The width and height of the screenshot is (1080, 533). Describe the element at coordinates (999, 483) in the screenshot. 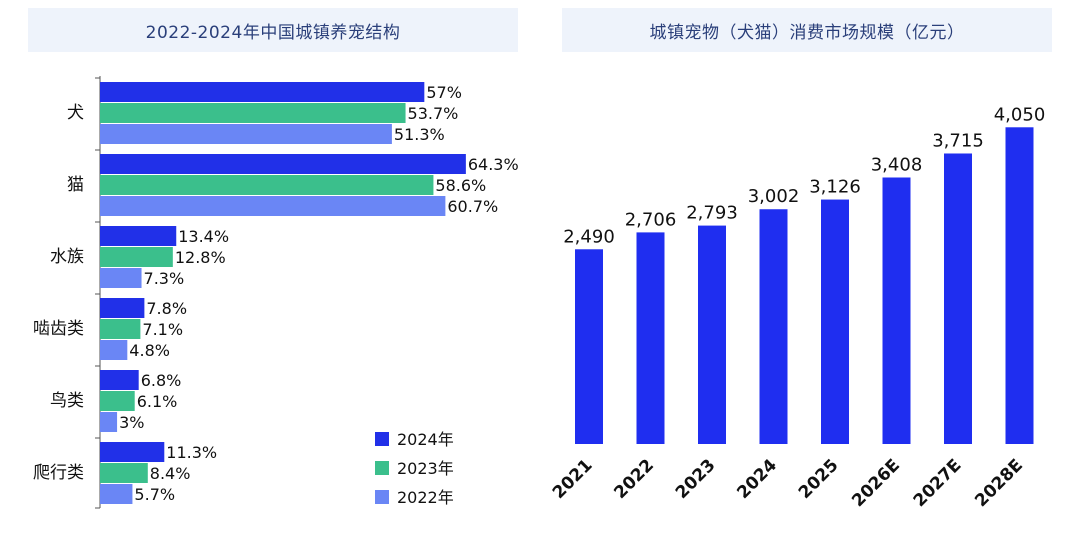

I see `x-tick-label: 2028E` at that location.